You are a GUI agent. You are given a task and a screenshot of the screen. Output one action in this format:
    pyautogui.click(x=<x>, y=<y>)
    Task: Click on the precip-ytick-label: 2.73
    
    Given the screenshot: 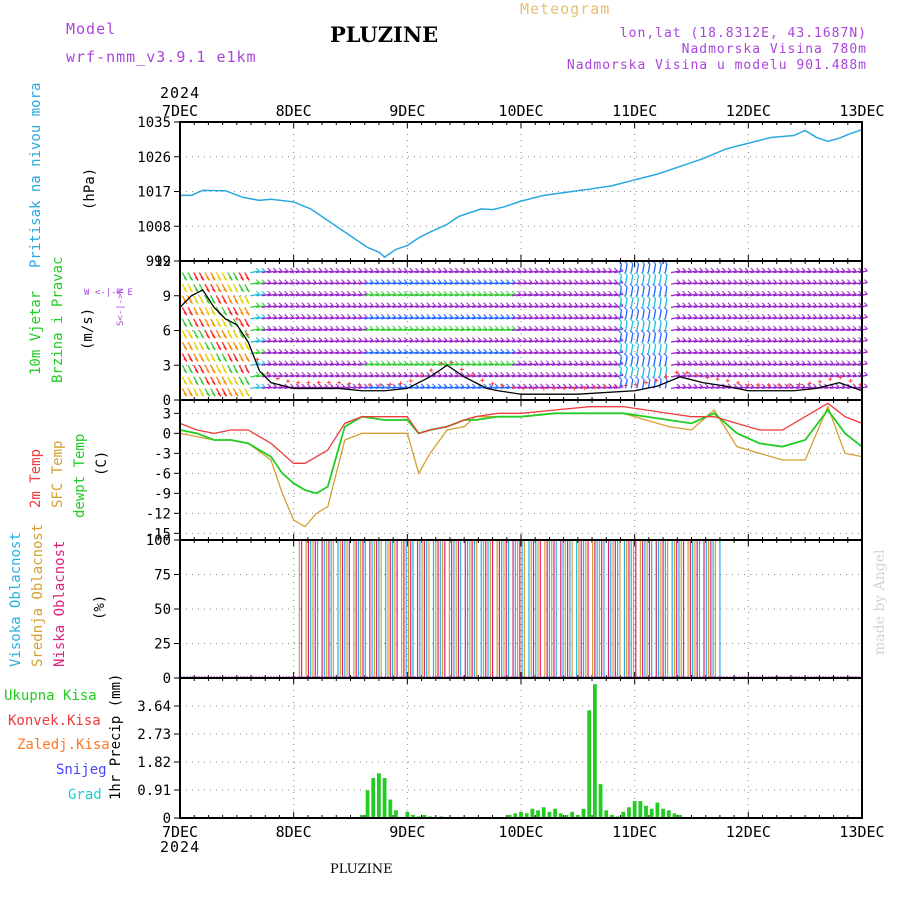 What is the action you would take?
    pyautogui.click(x=154, y=735)
    